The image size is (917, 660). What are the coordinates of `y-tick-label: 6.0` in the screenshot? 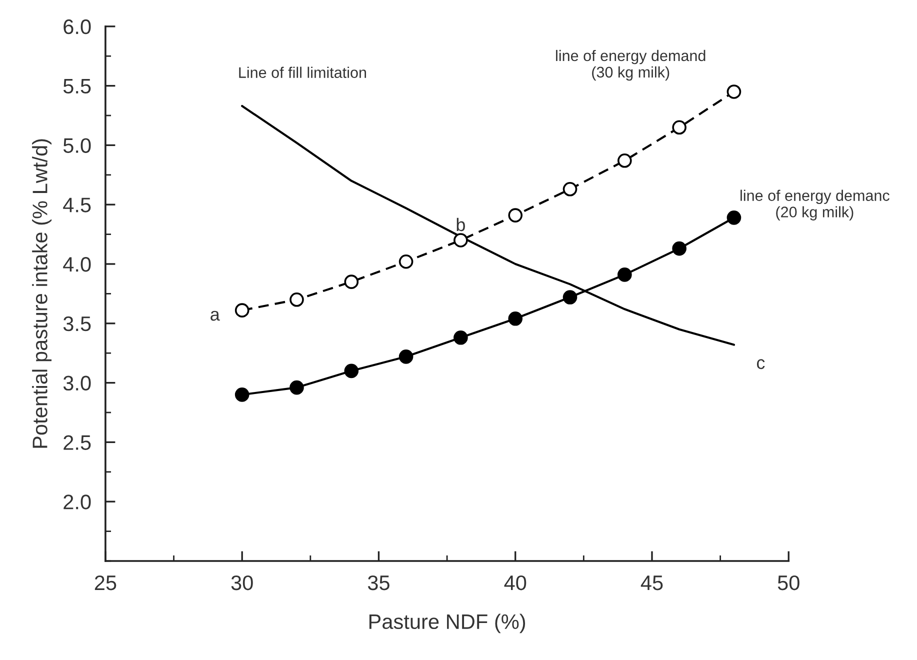 It's located at (77, 26).